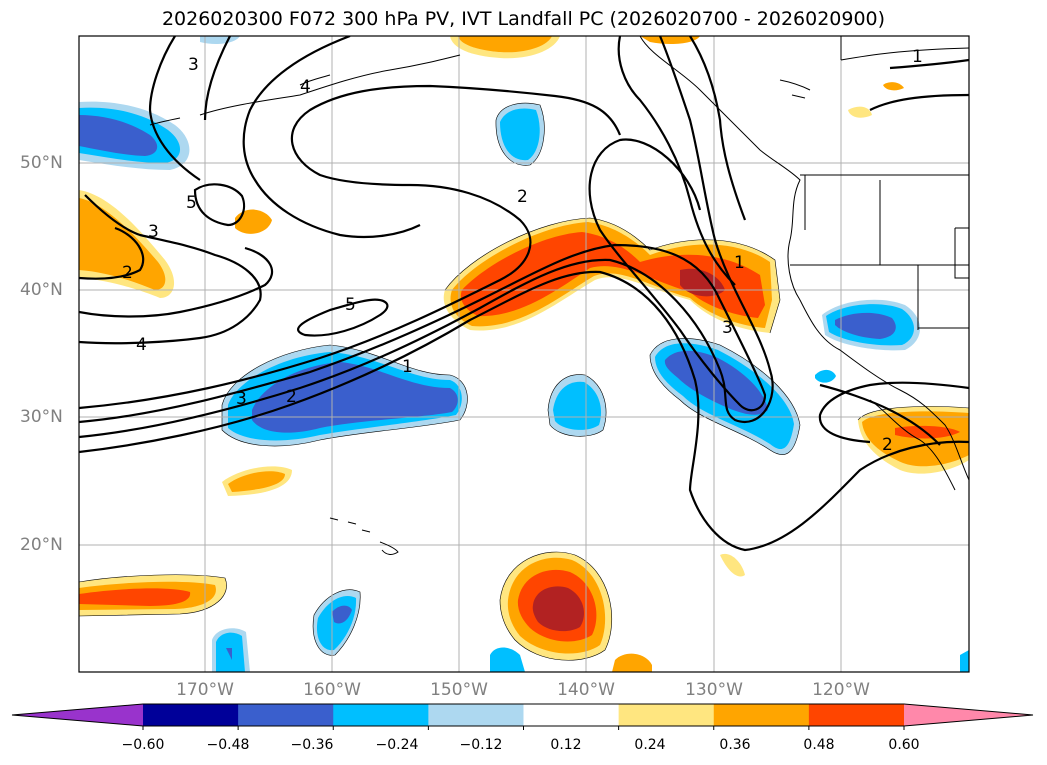 This screenshot has height=765, width=1047. What do you see at coordinates (566, 745) in the screenshot?
I see `colorbar-tick-label: 0.12` at bounding box center [566, 745].